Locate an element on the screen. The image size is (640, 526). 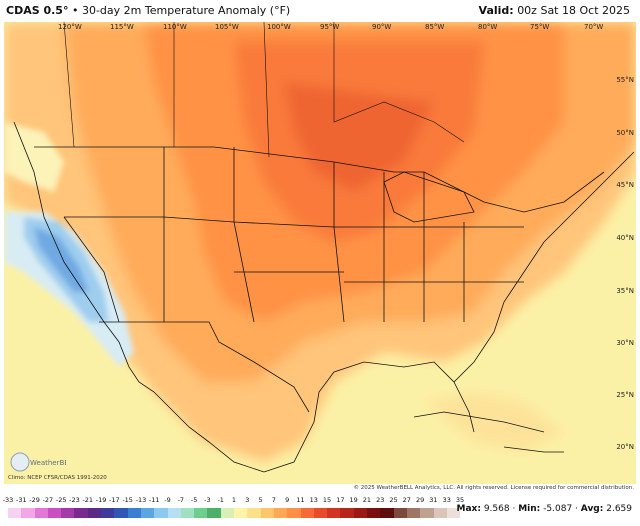
max-value: 9.568 is located at coordinates (496, 509).